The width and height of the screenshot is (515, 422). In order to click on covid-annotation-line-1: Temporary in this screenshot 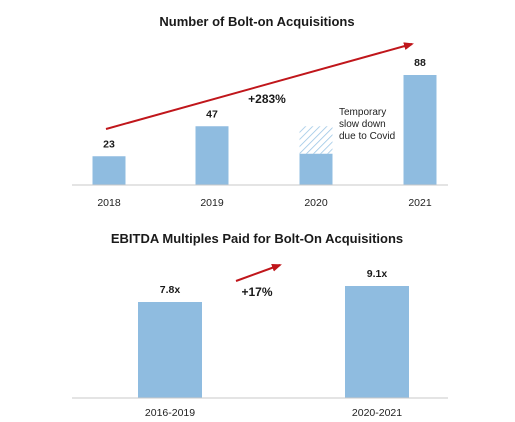, I will do `click(362, 112)`.